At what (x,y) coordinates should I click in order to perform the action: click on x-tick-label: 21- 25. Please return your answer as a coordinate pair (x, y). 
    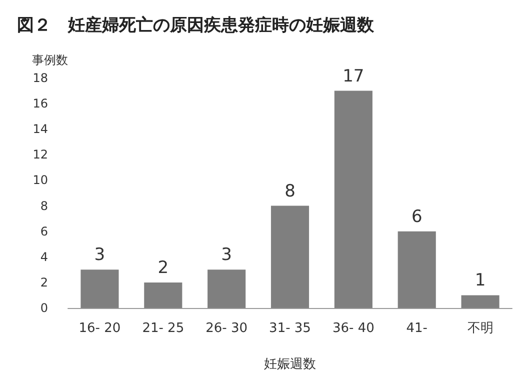
    Looking at the image, I should click on (163, 328).